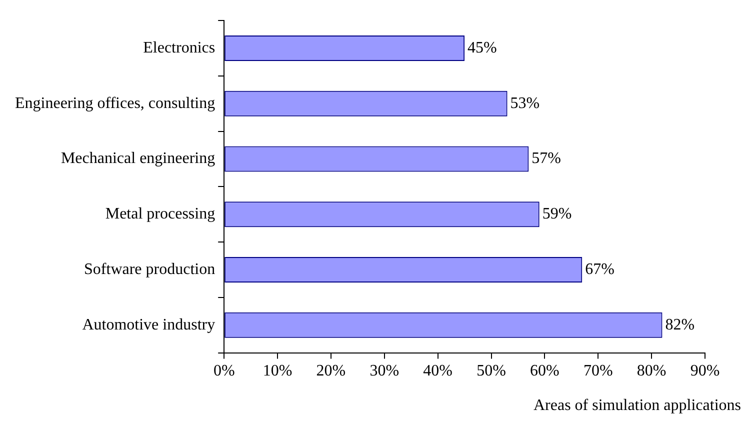  I want to click on x-tick-label: 40%, so click(437, 371).